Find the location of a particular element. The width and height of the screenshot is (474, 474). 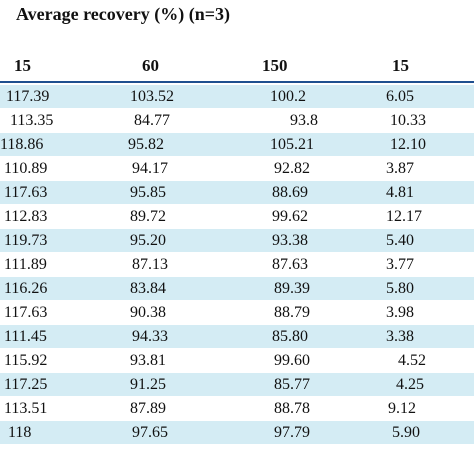

table-cell: 111.89 is located at coordinates (25, 264).